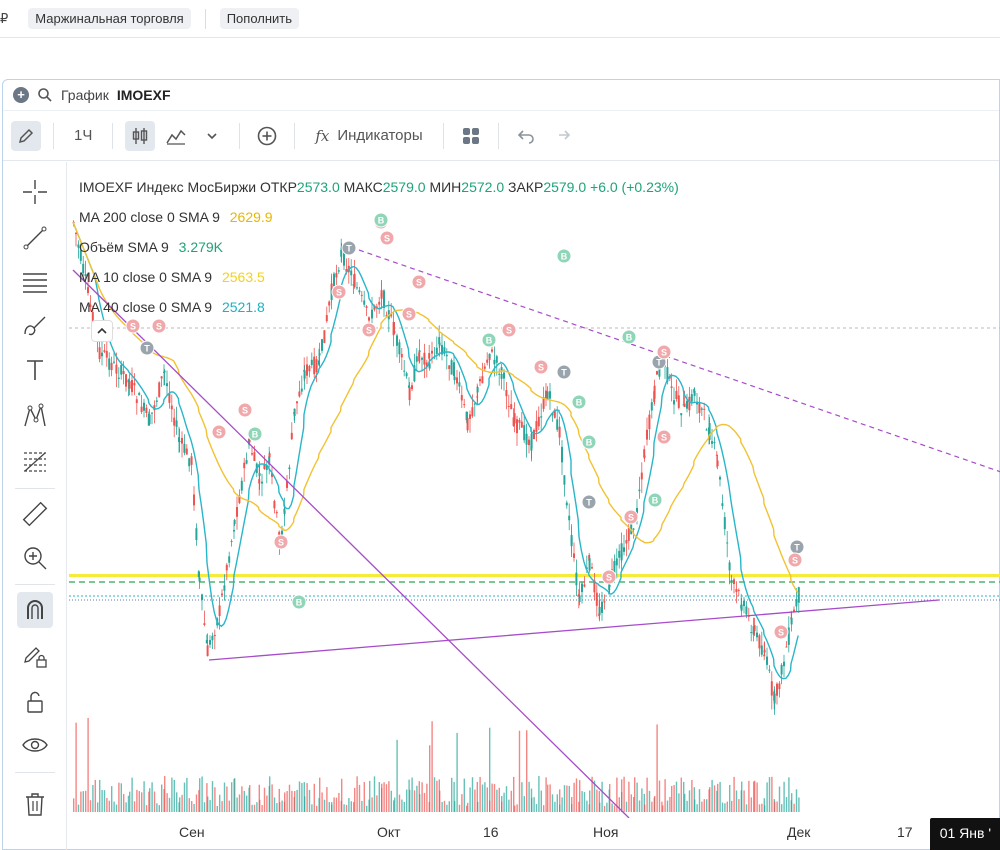  What do you see at coordinates (379, 307) in the screenshot?
I see `legend-ma40: MA 40 close 0 SMA 9 2521.8` at bounding box center [379, 307].